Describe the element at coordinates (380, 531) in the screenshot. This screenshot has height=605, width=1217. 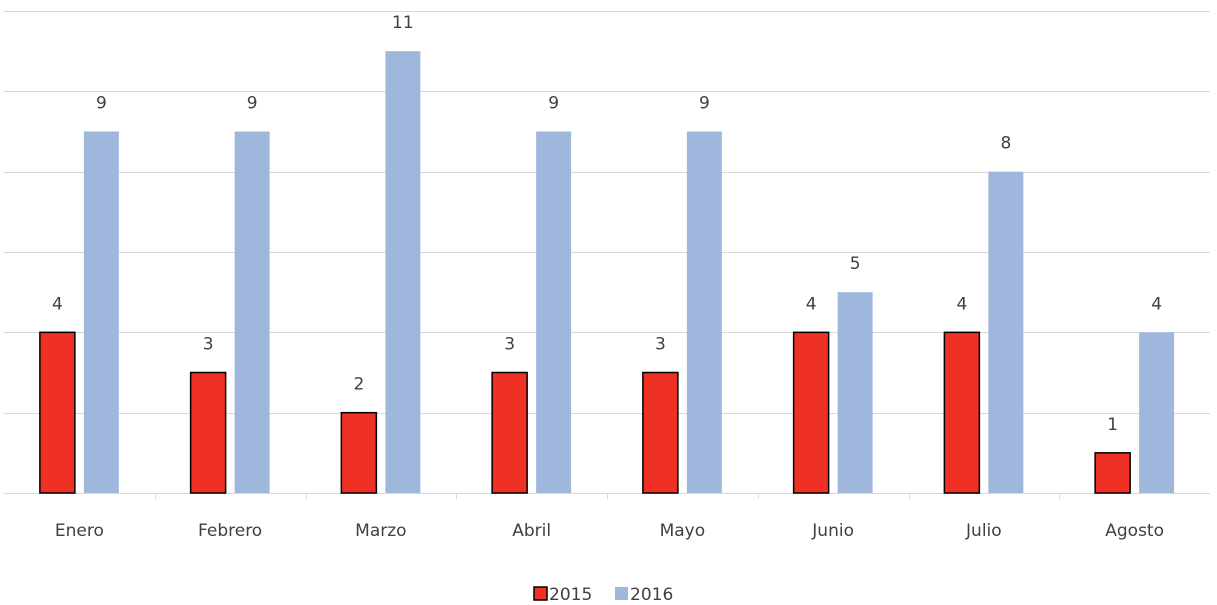
I see `x-tick-label: Marzo` at that location.